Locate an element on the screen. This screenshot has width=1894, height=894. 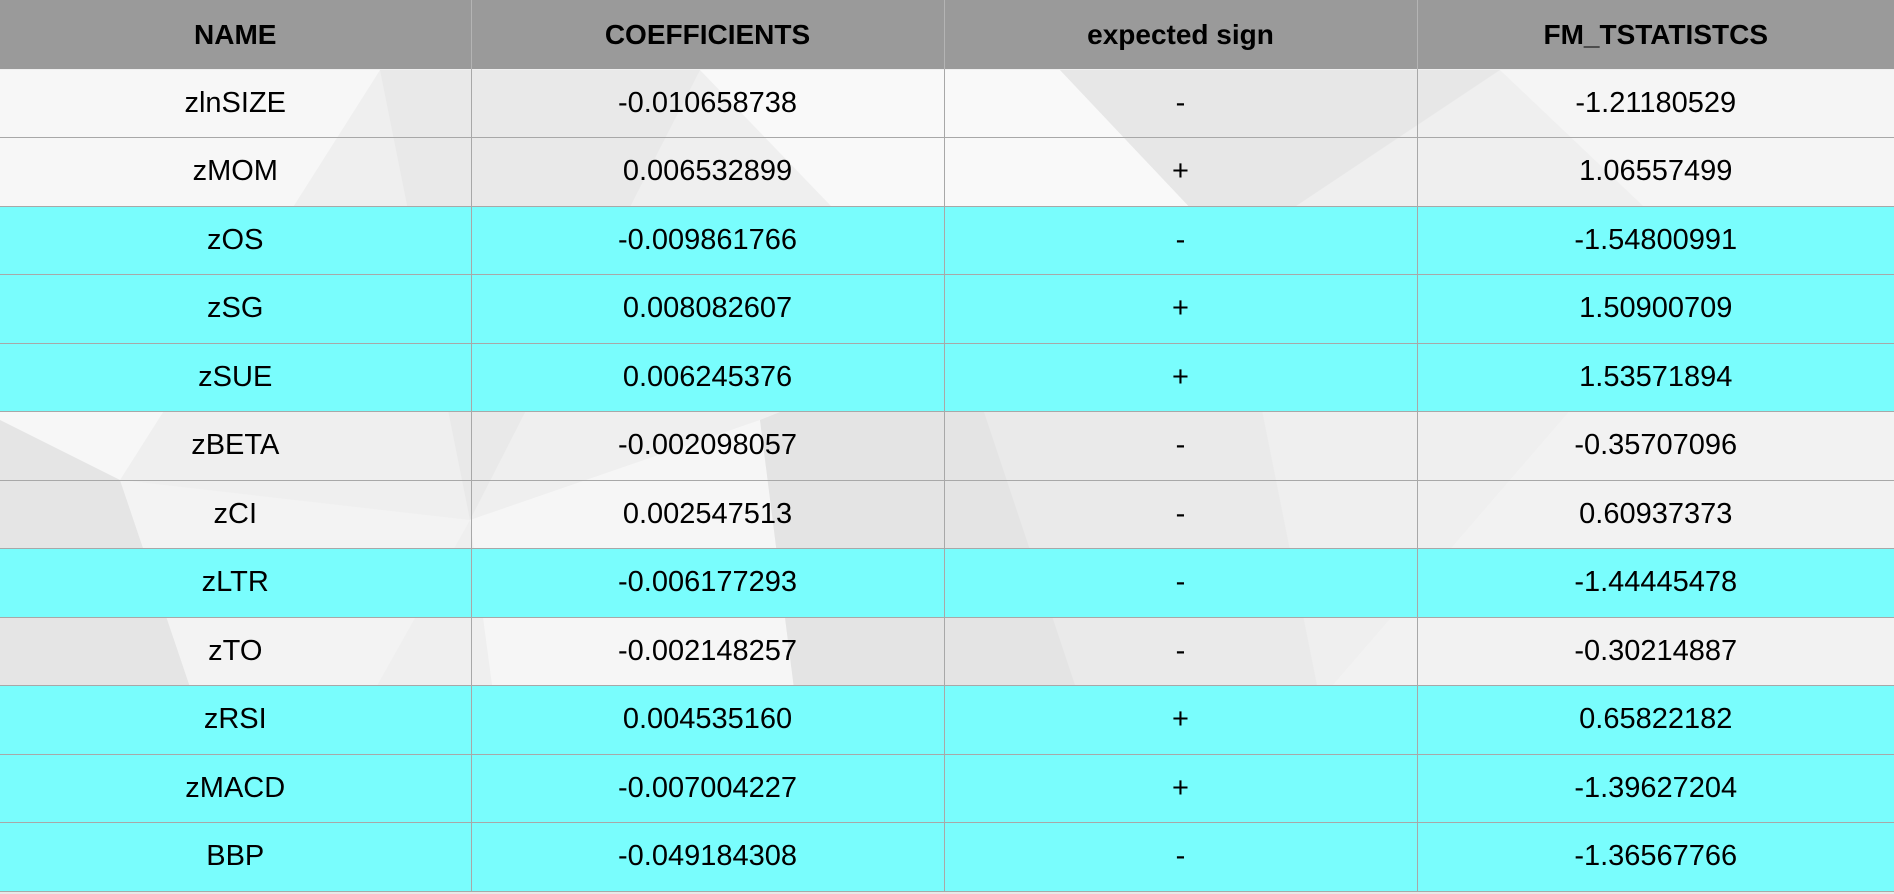
cell-name: zBETA is located at coordinates (236, 446).